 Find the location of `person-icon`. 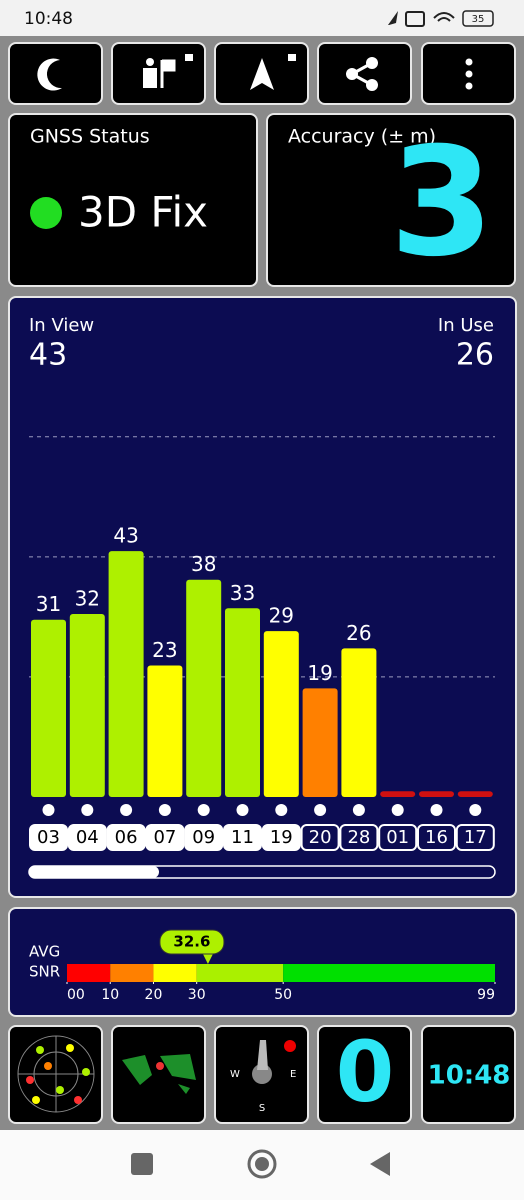

person-icon is located at coordinates (150, 62).